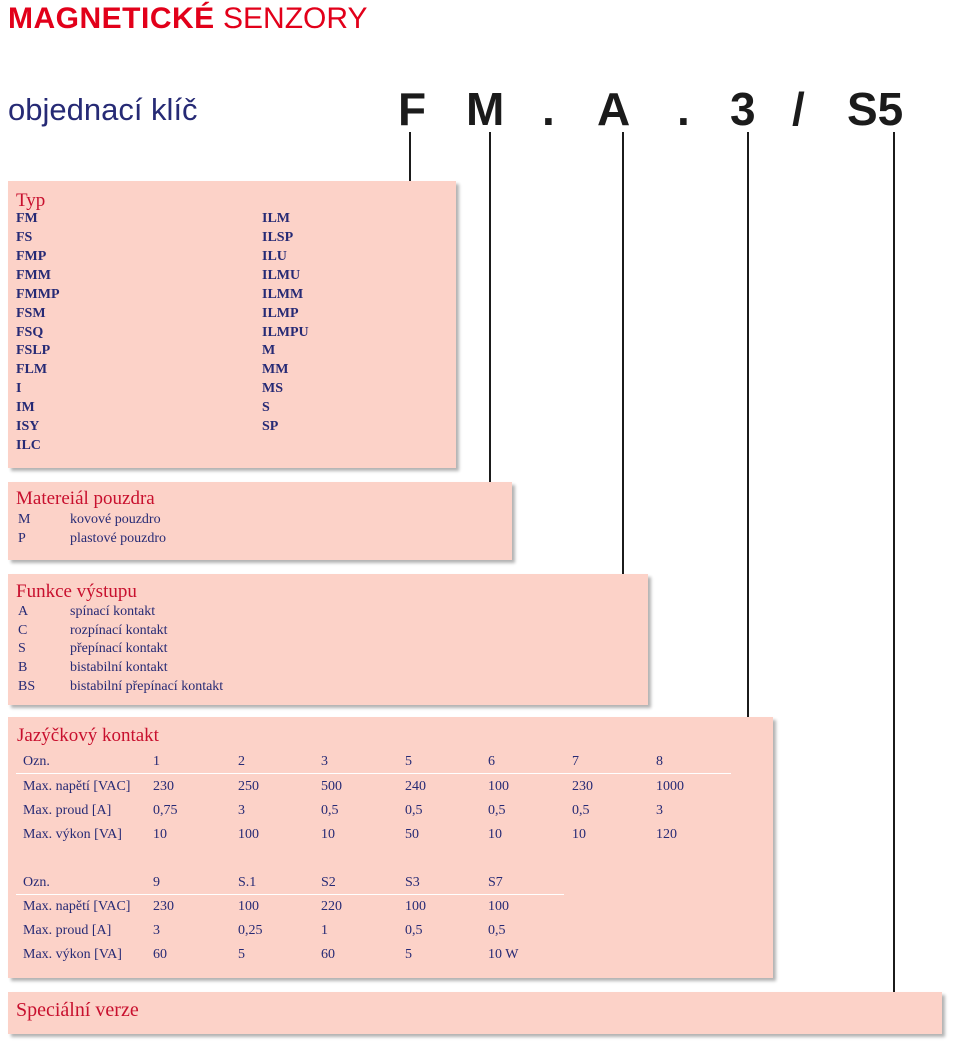  Describe the element at coordinates (28, 445) in the screenshot. I see `typ-item: ILC` at that location.